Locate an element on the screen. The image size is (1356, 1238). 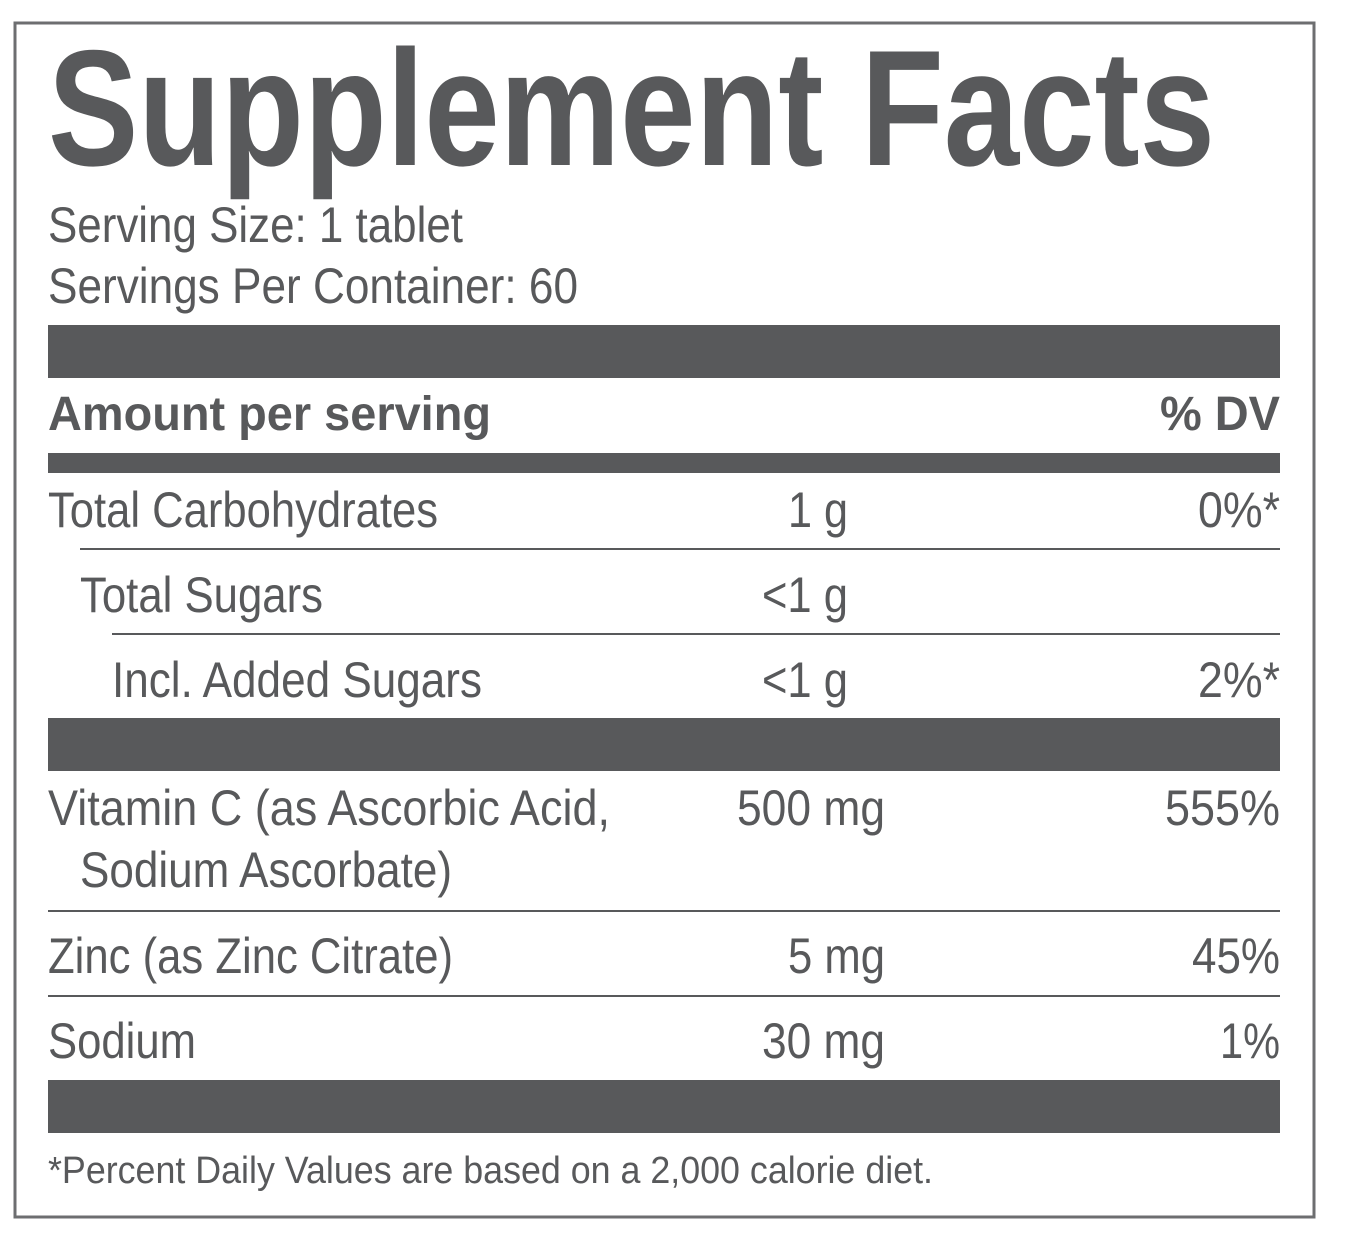
nutrient-amount: 1 g is located at coordinates (818, 510).